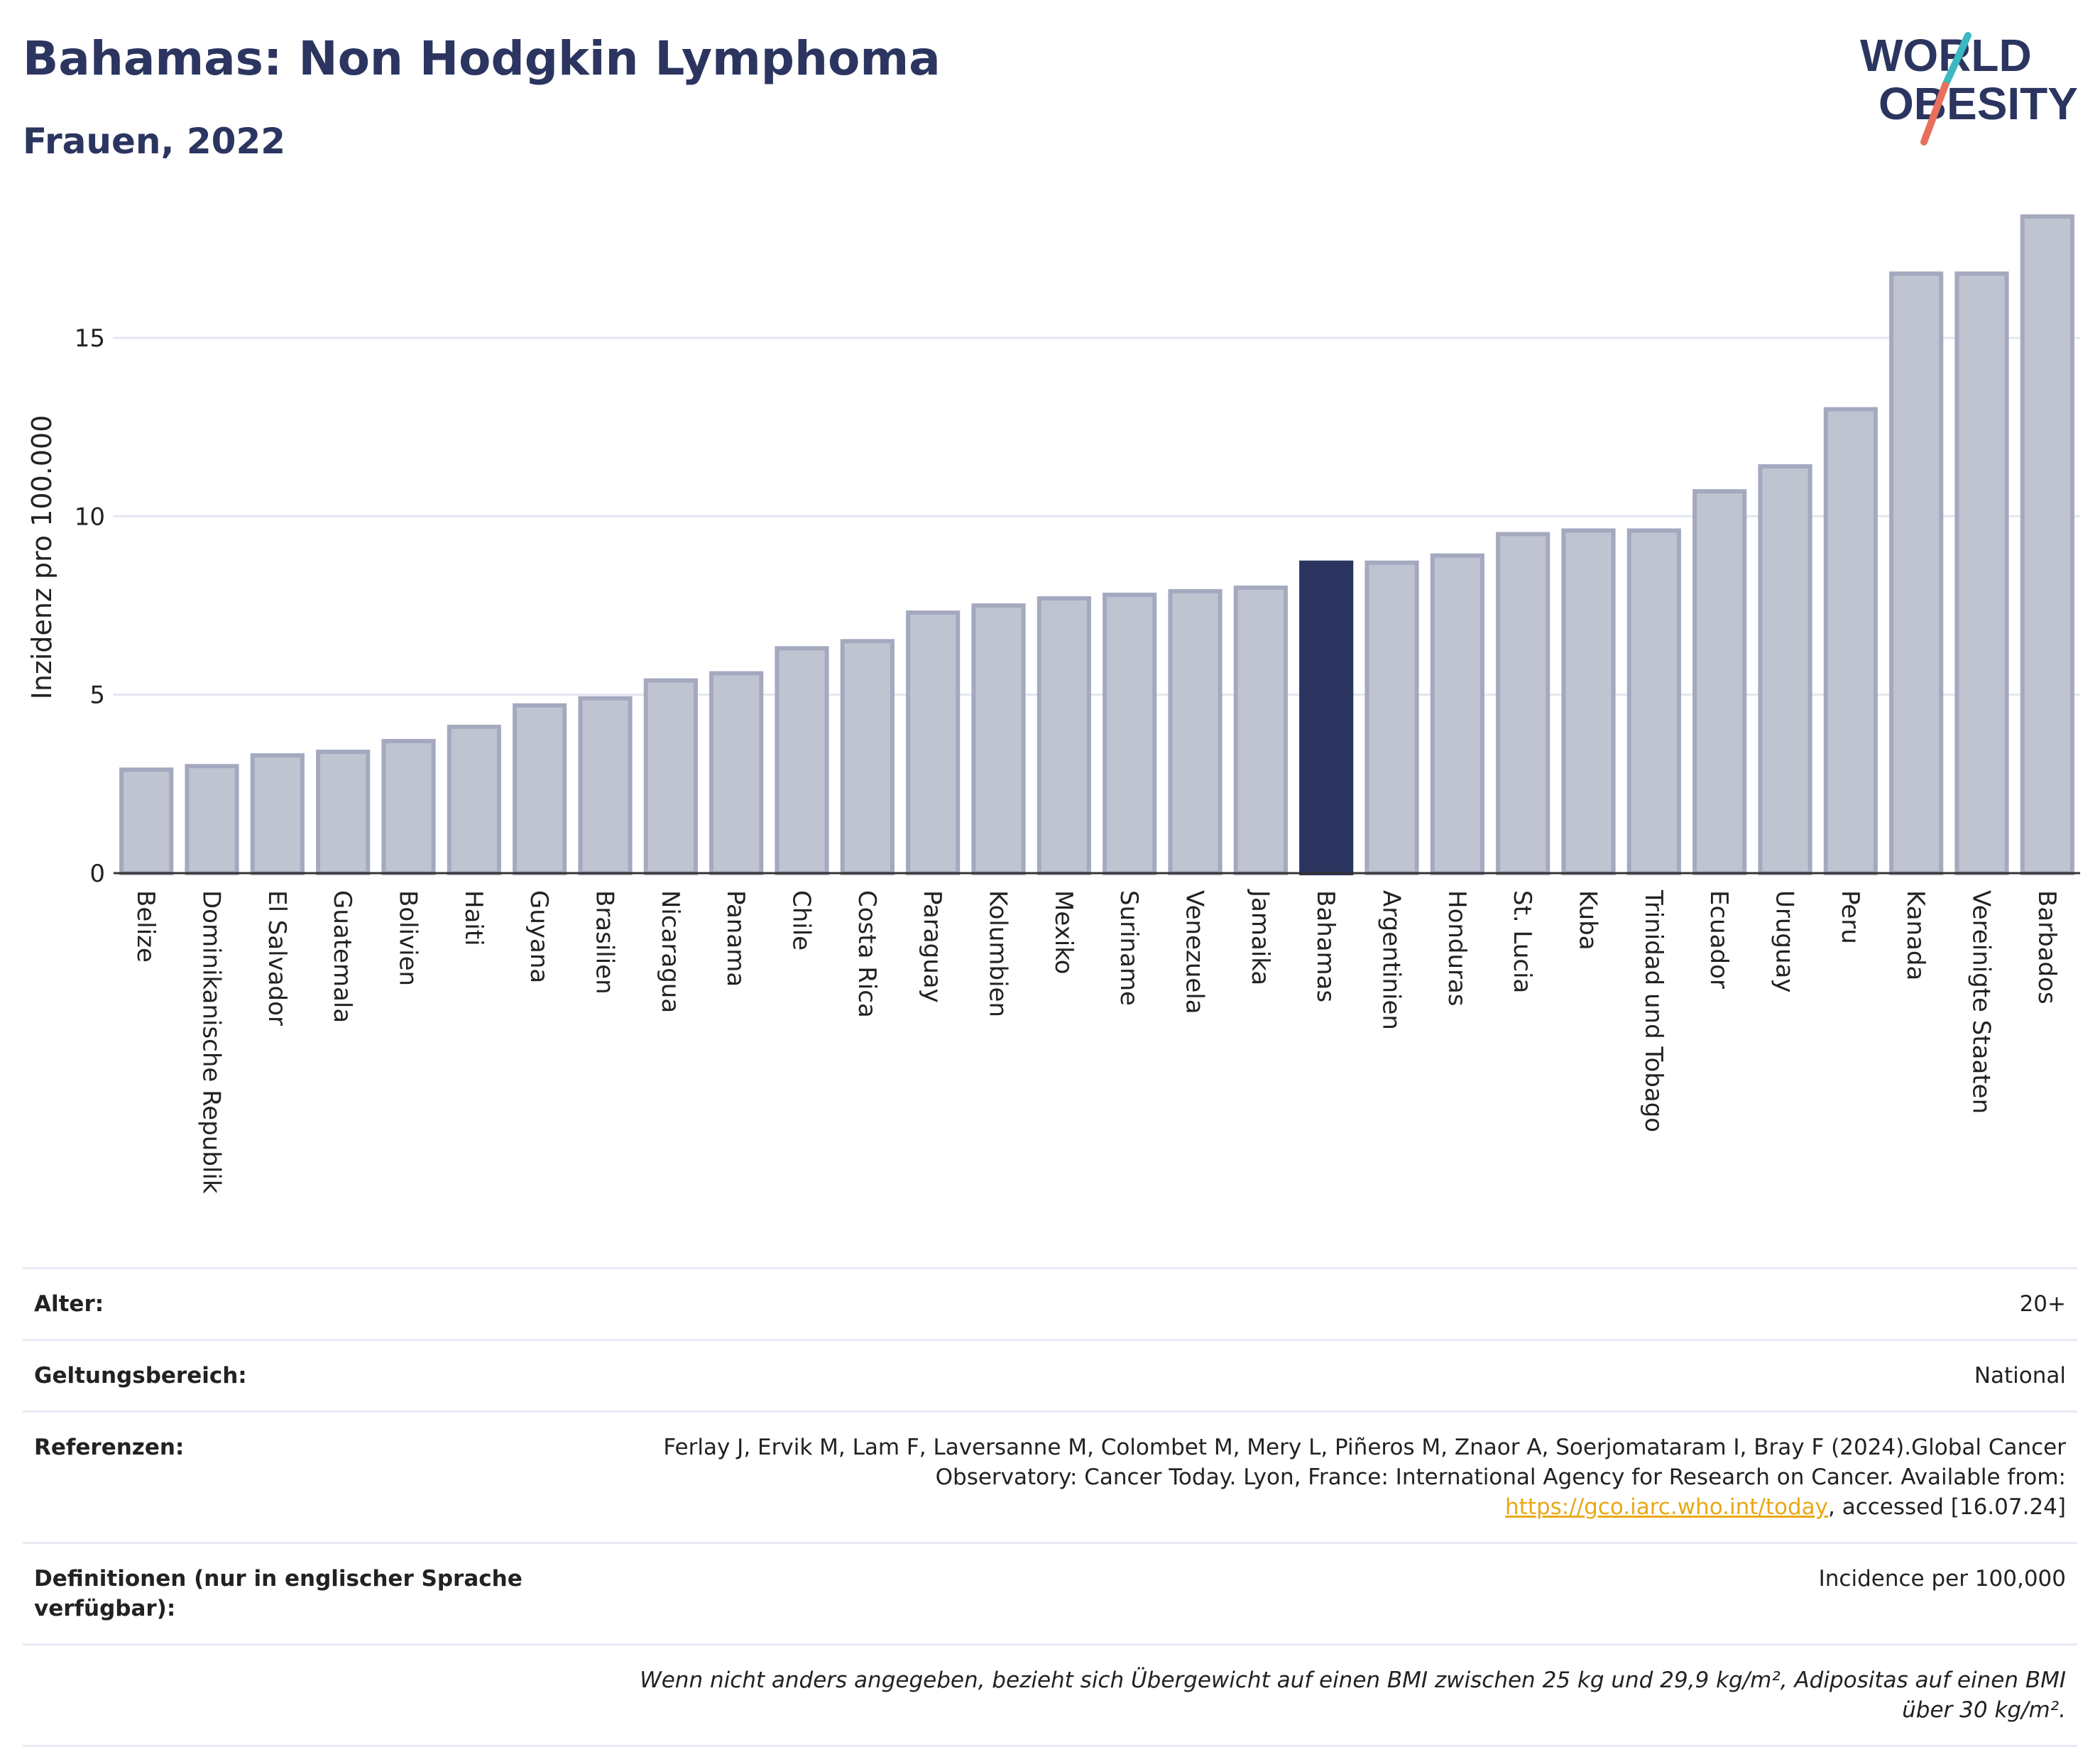 This screenshot has height=1747, width=2100. Describe the element at coordinates (1457, 948) in the screenshot. I see `x-tick-label: Honduras` at that location.